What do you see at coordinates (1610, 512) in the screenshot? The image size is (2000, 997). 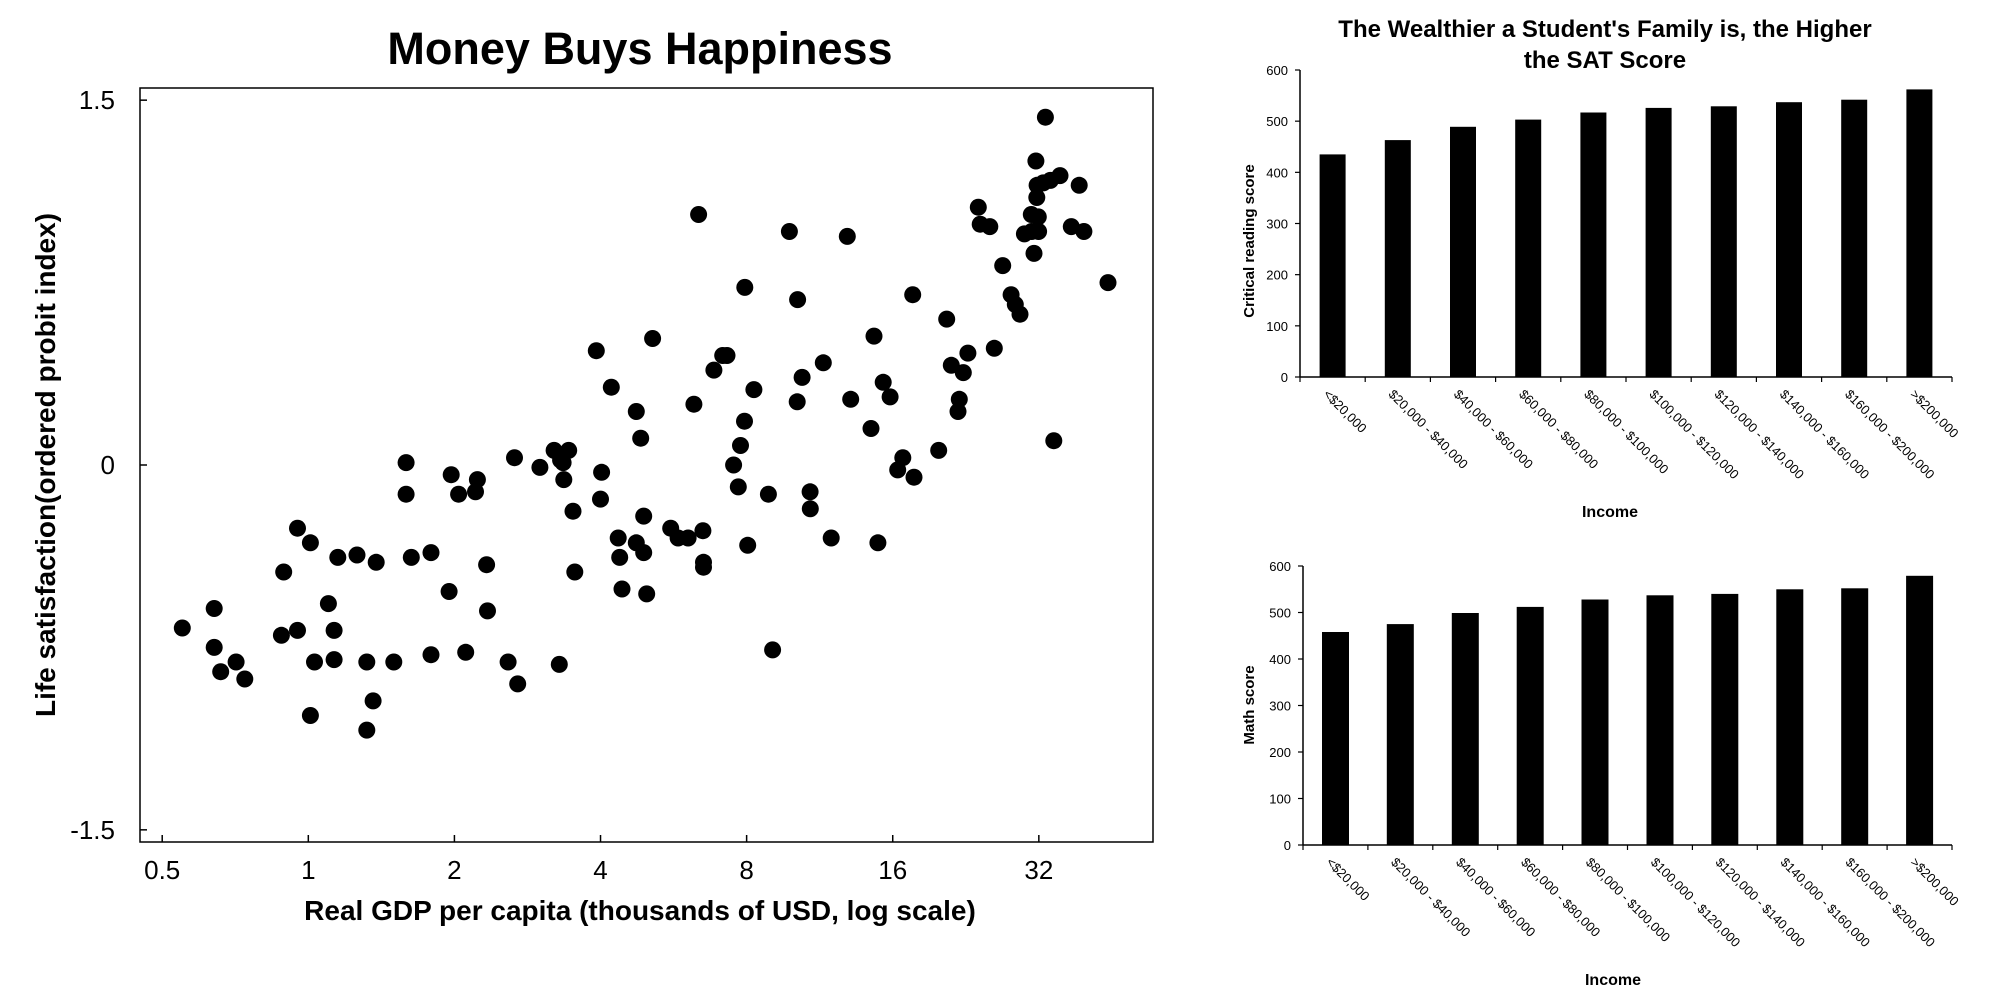 I see `reading-x-axis-label: Income` at bounding box center [1610, 512].